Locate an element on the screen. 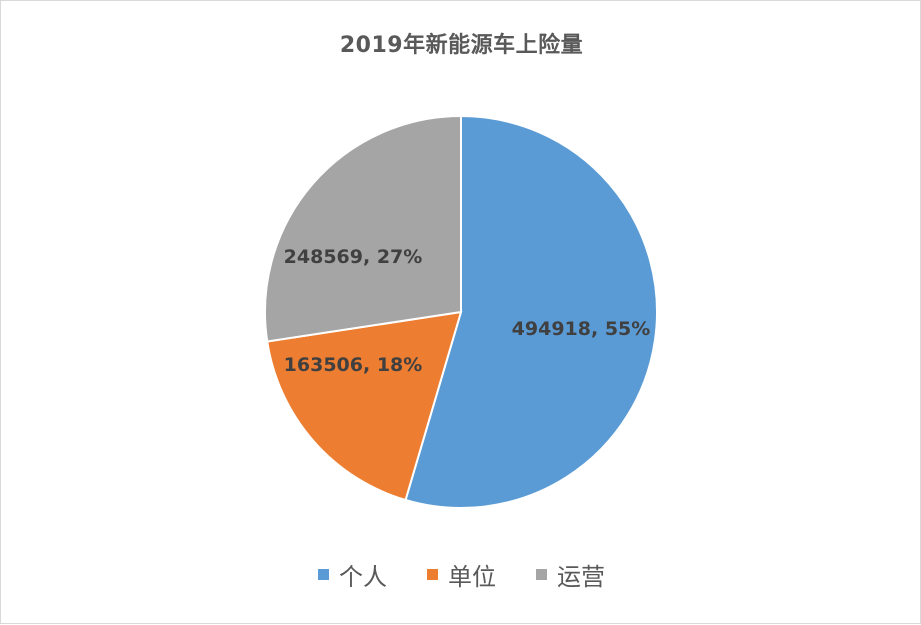  data-label-1: 494918, 55% is located at coordinates (581, 329).